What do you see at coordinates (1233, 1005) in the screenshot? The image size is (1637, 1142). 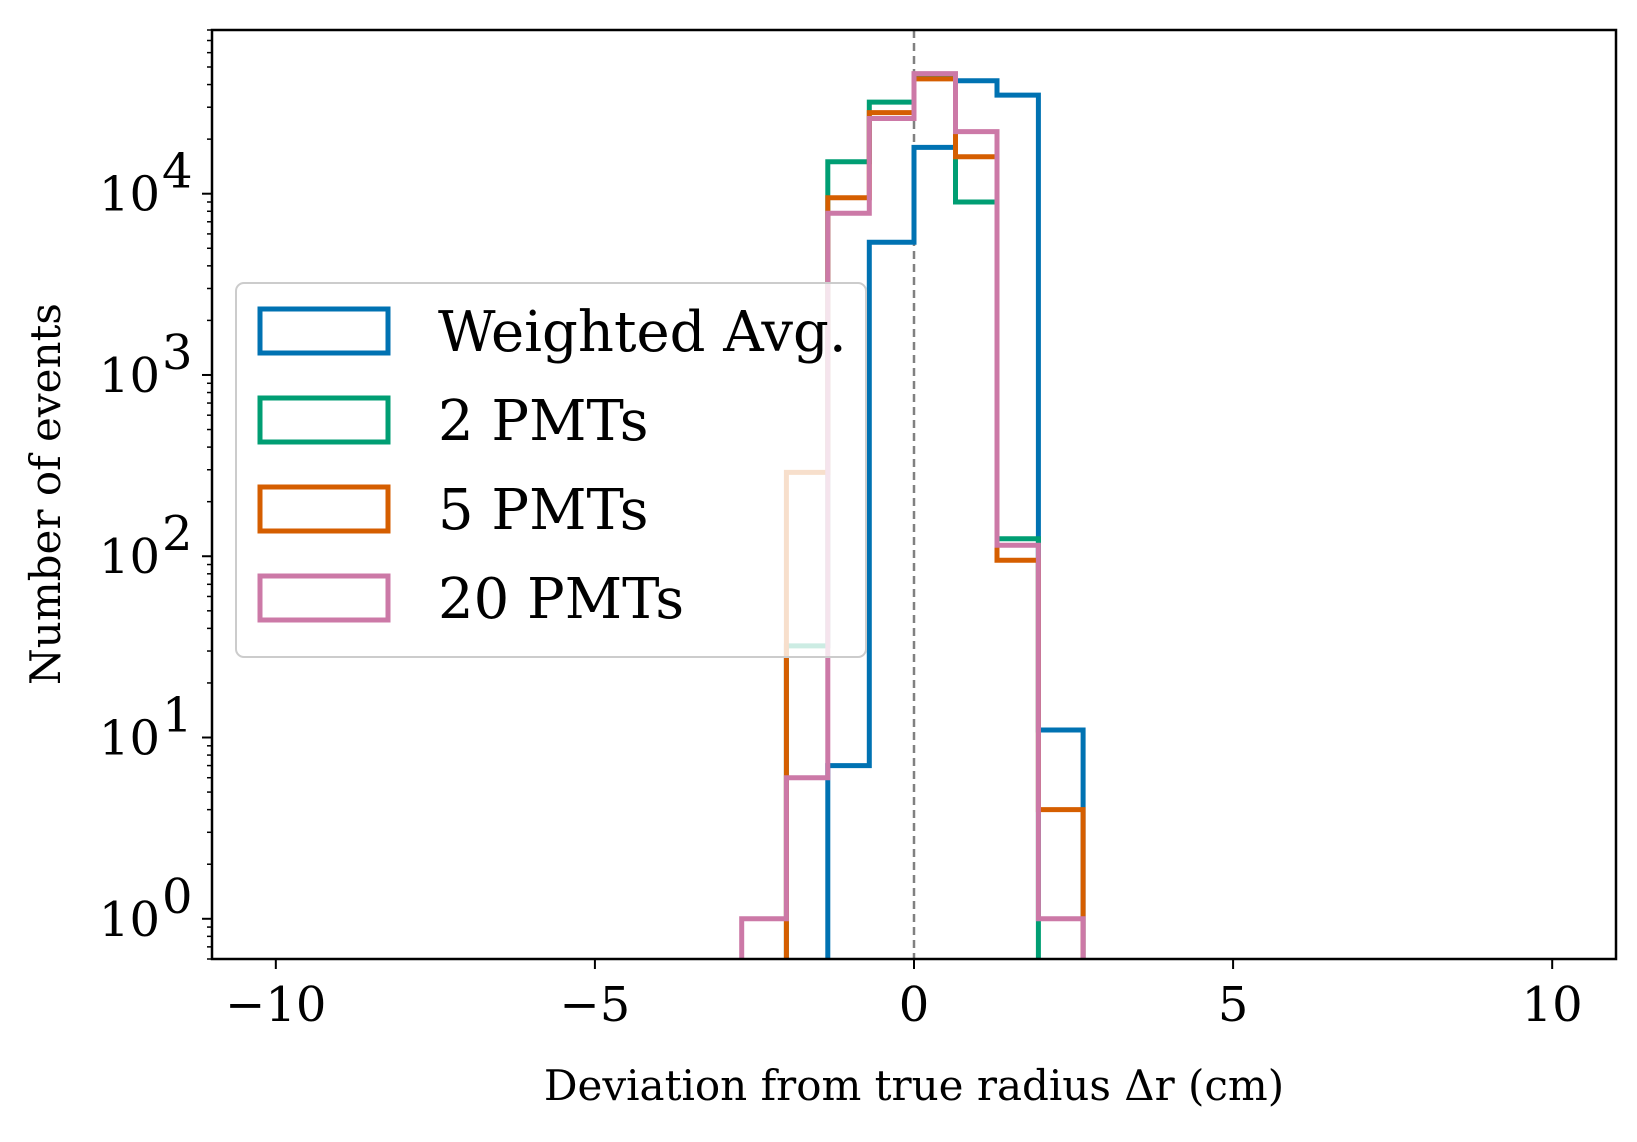 I see `x-tick-label: 5` at bounding box center [1233, 1005].